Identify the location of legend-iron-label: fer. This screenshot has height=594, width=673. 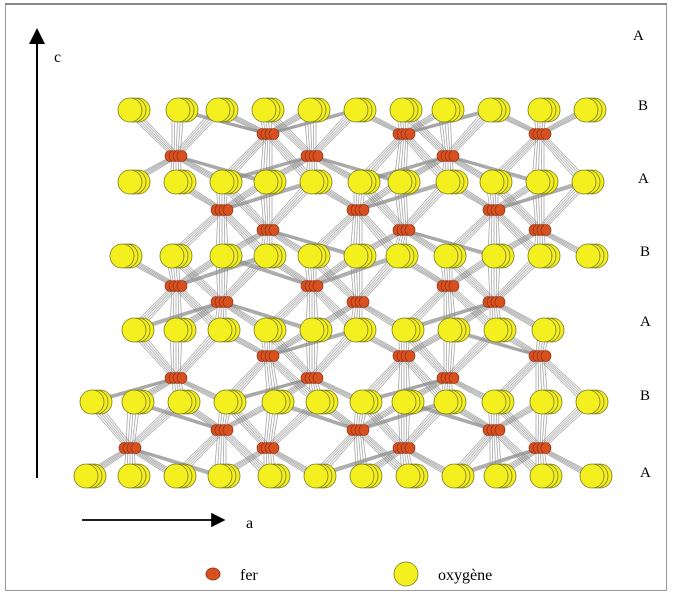
(249, 575).